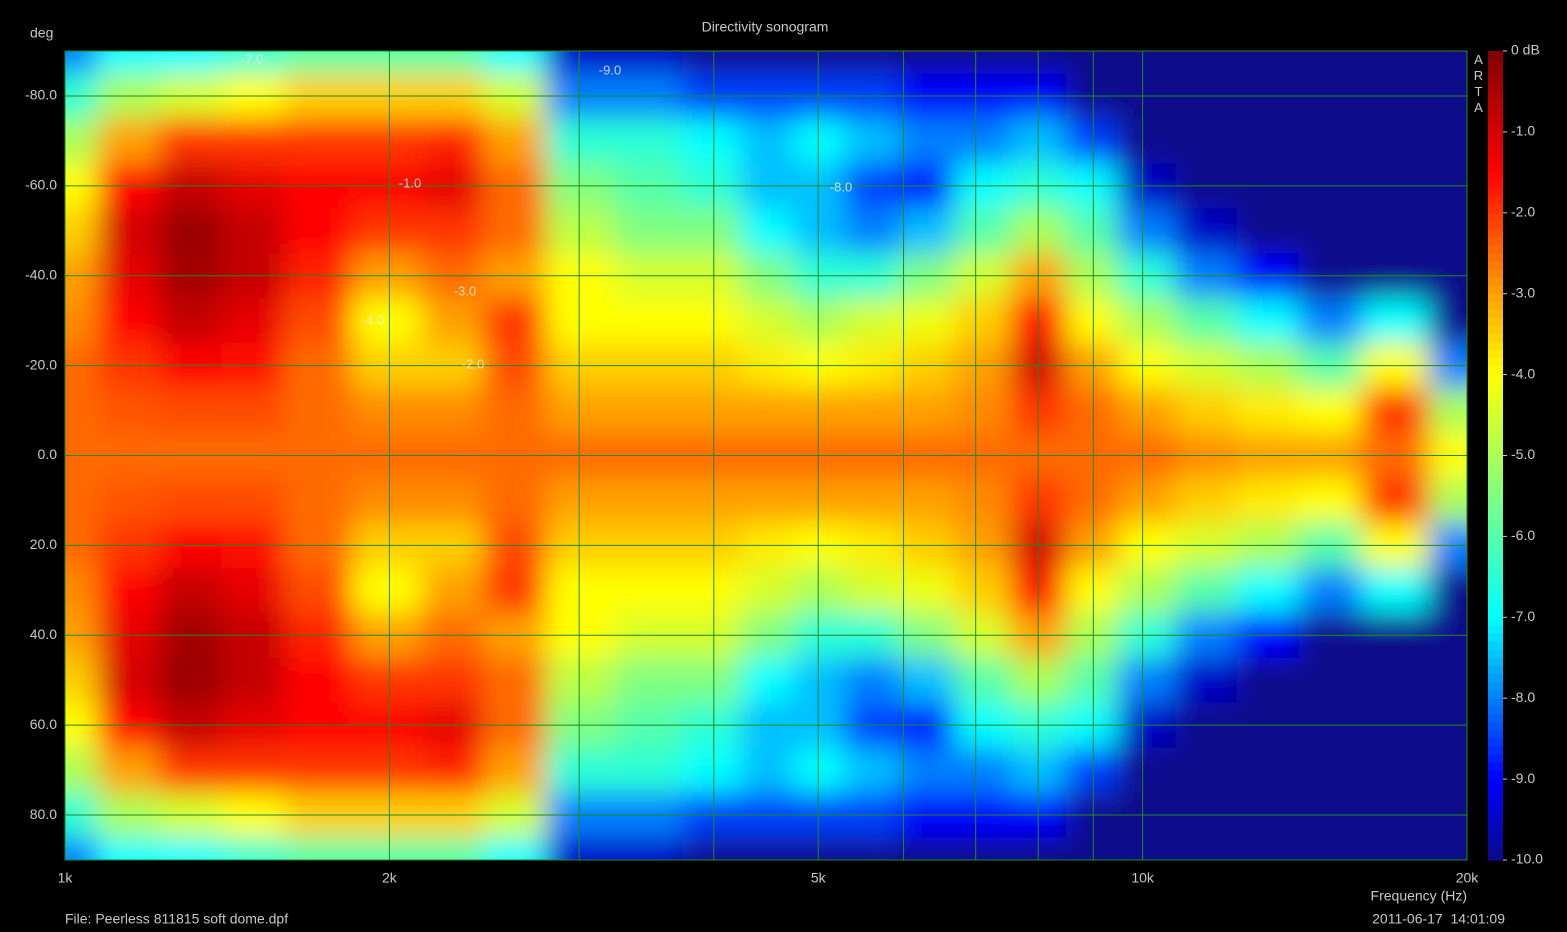 This screenshot has width=1567, height=932. What do you see at coordinates (1523, 131) in the screenshot?
I see `colorbar-label: -1.0` at bounding box center [1523, 131].